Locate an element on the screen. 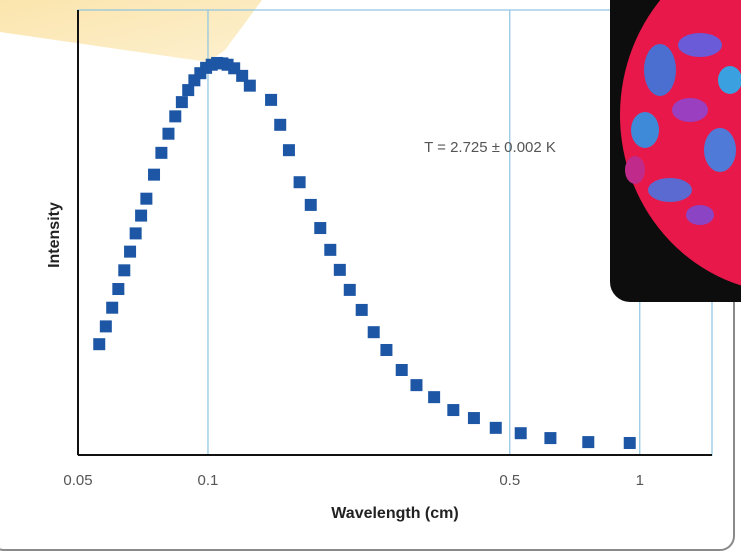 The width and height of the screenshot is (741, 556). x-axis-title: Wavelength (cm) is located at coordinates (394, 513).